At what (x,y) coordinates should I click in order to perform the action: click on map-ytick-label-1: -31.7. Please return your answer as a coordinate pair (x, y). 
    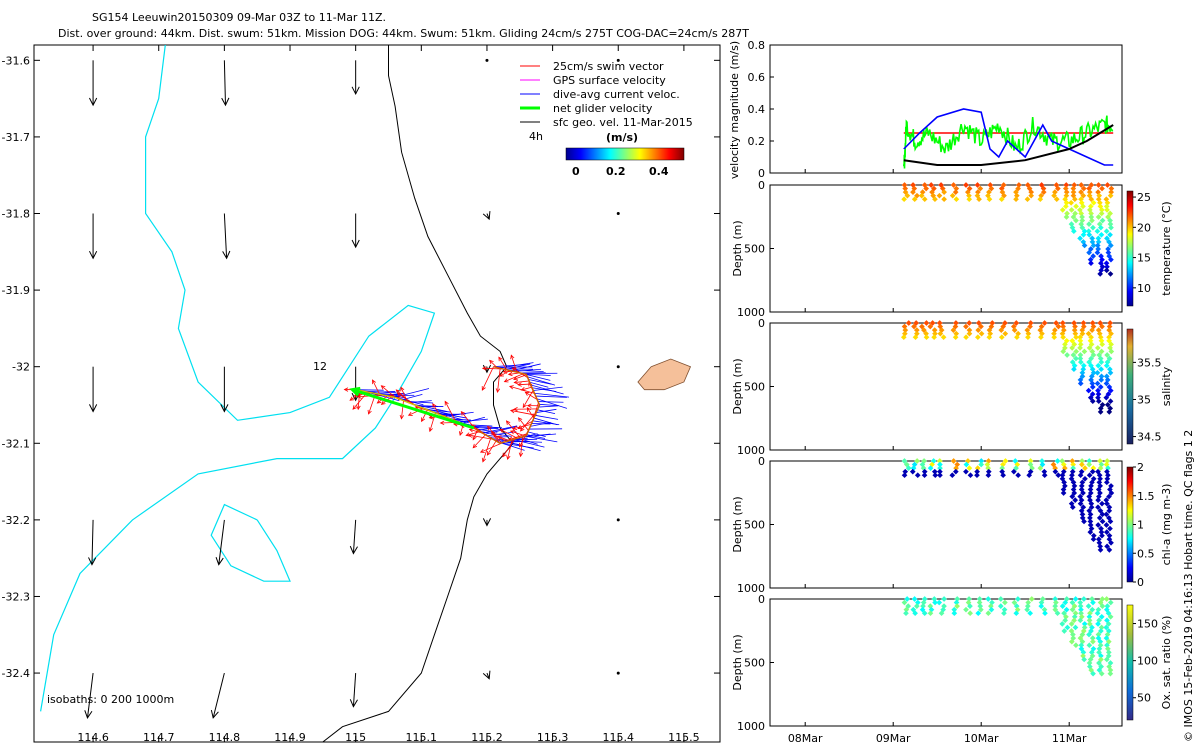
    Looking at the image, I should click on (16, 137).